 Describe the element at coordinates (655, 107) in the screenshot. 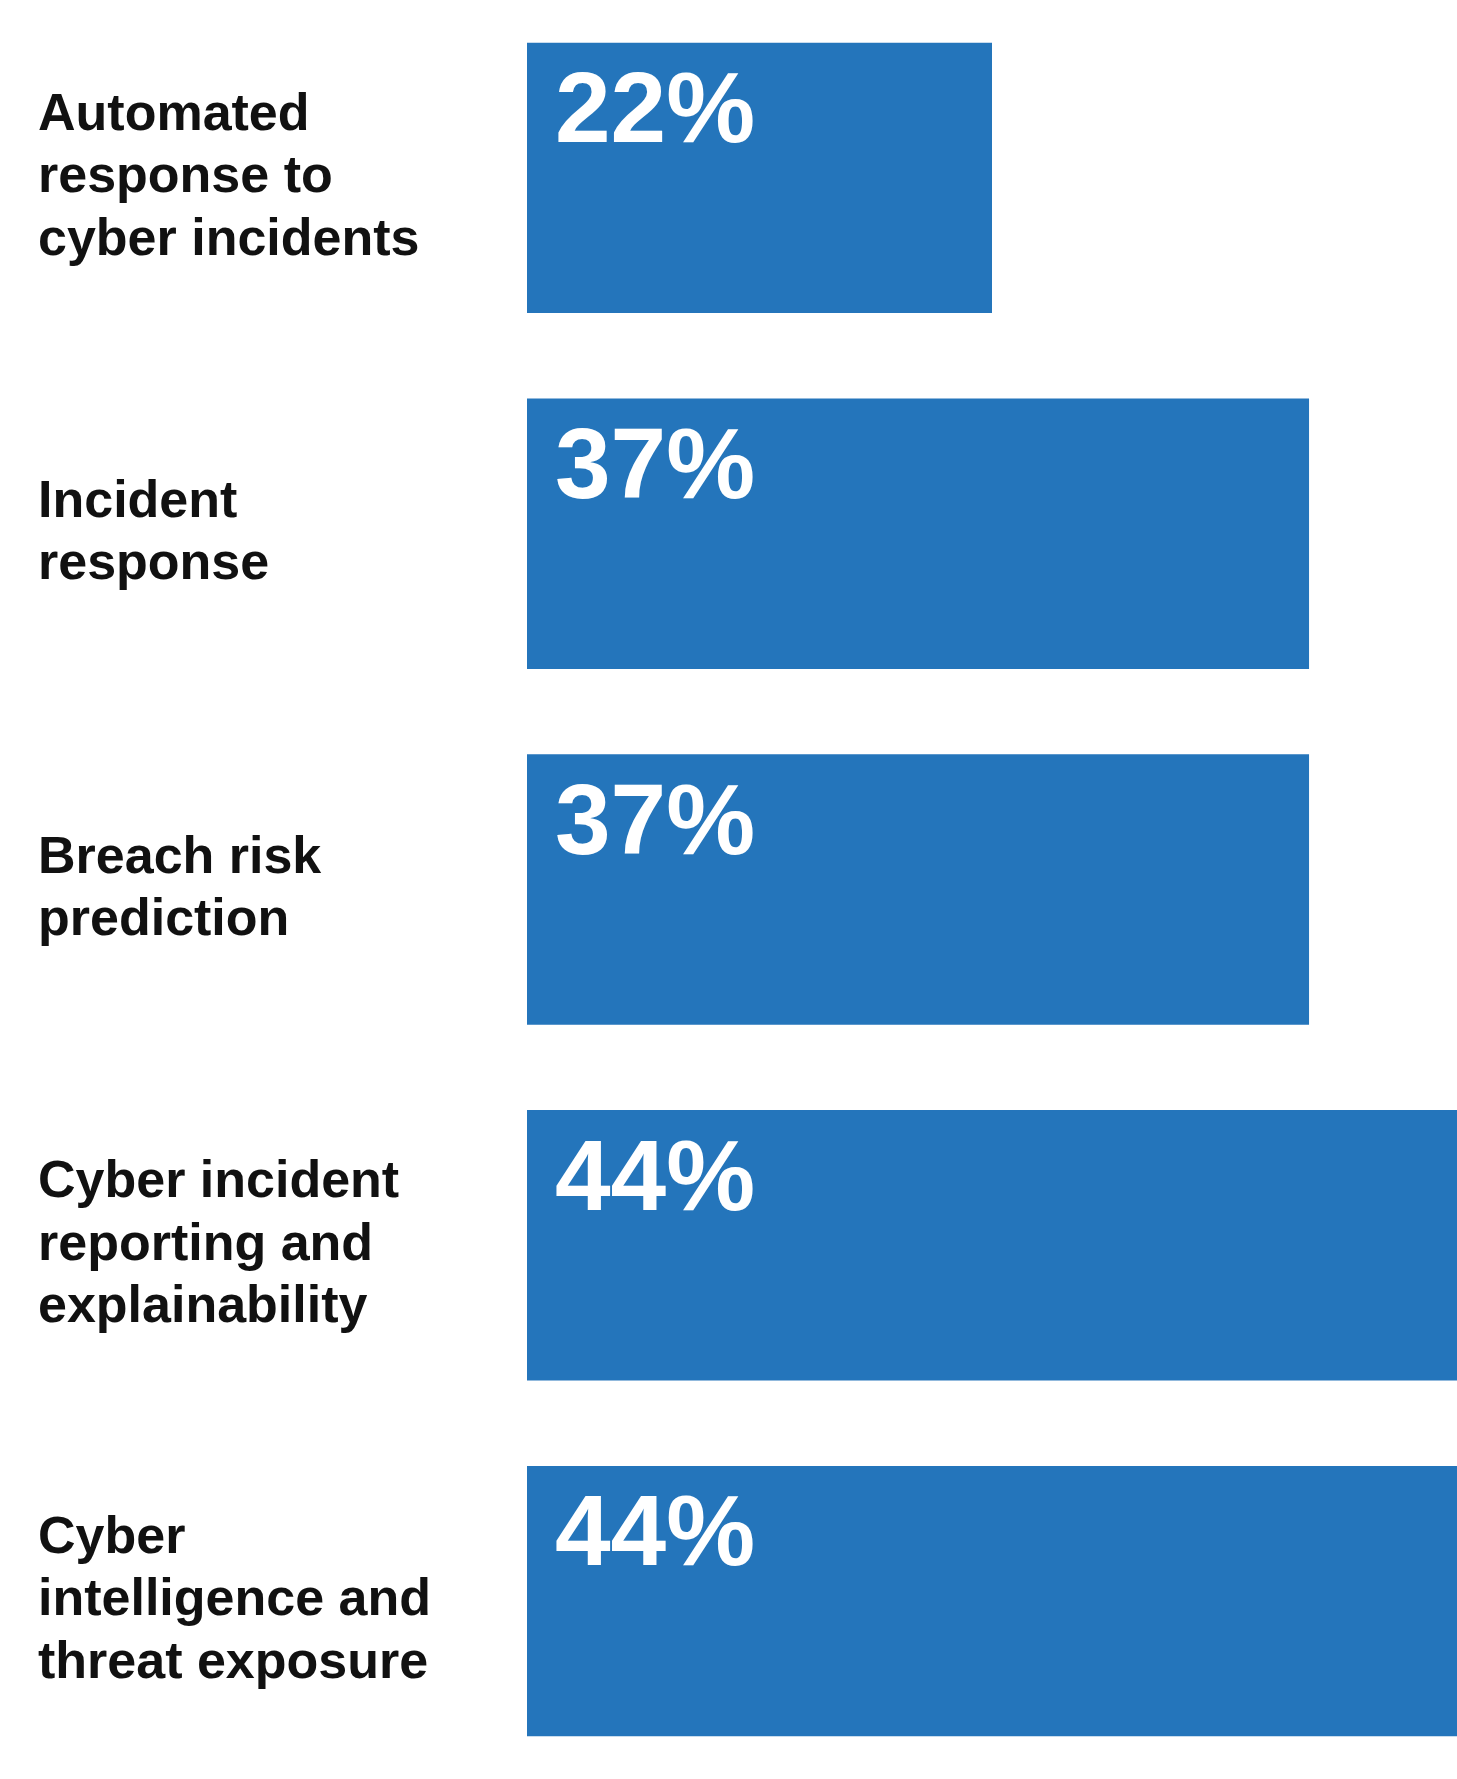

I see `data-label: 22%` at that location.